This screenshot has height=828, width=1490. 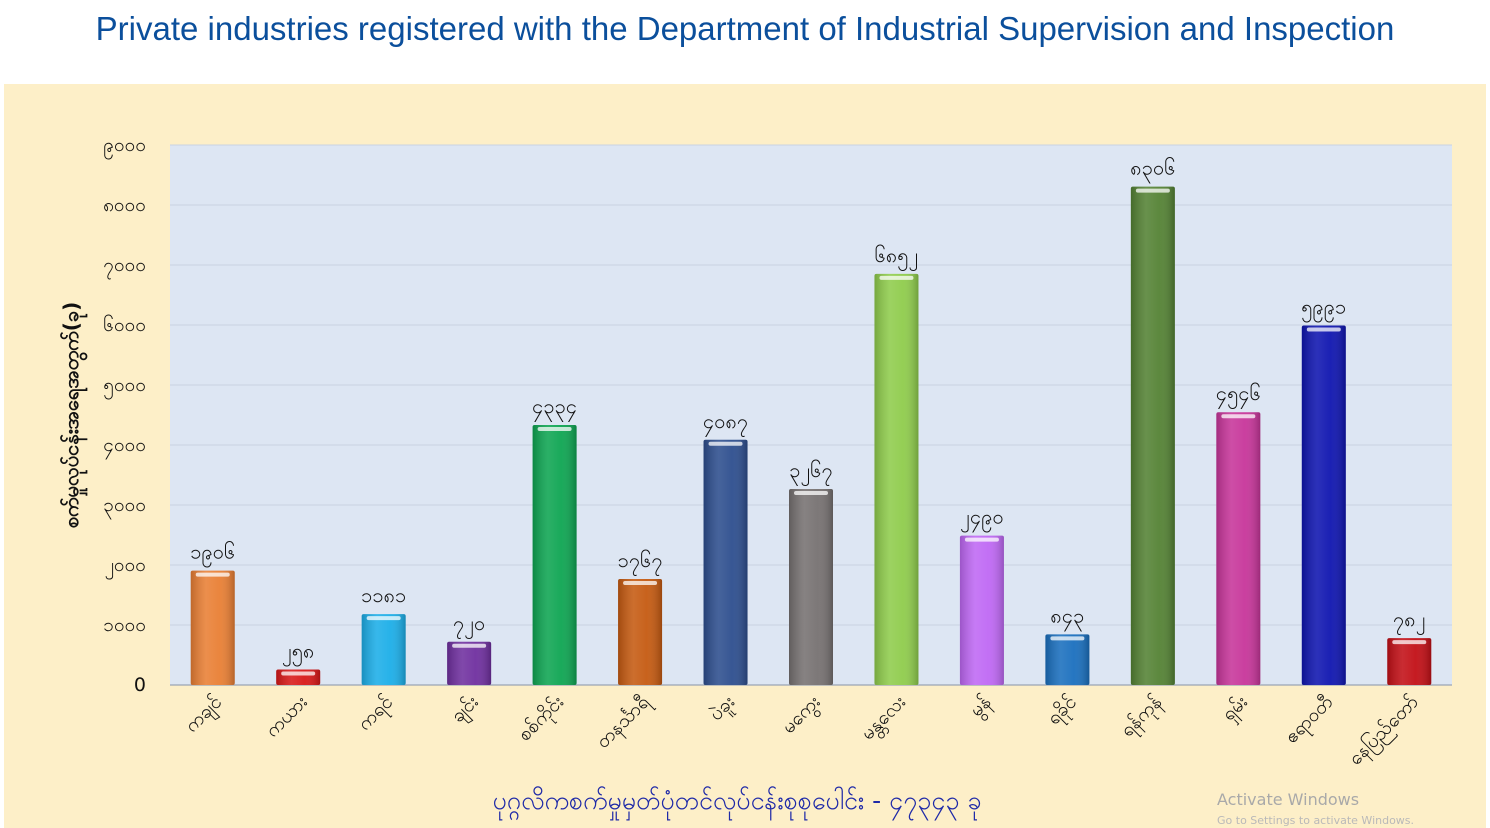 I want to click on data-label: ၅၉၉၁, so click(x=1323, y=309).